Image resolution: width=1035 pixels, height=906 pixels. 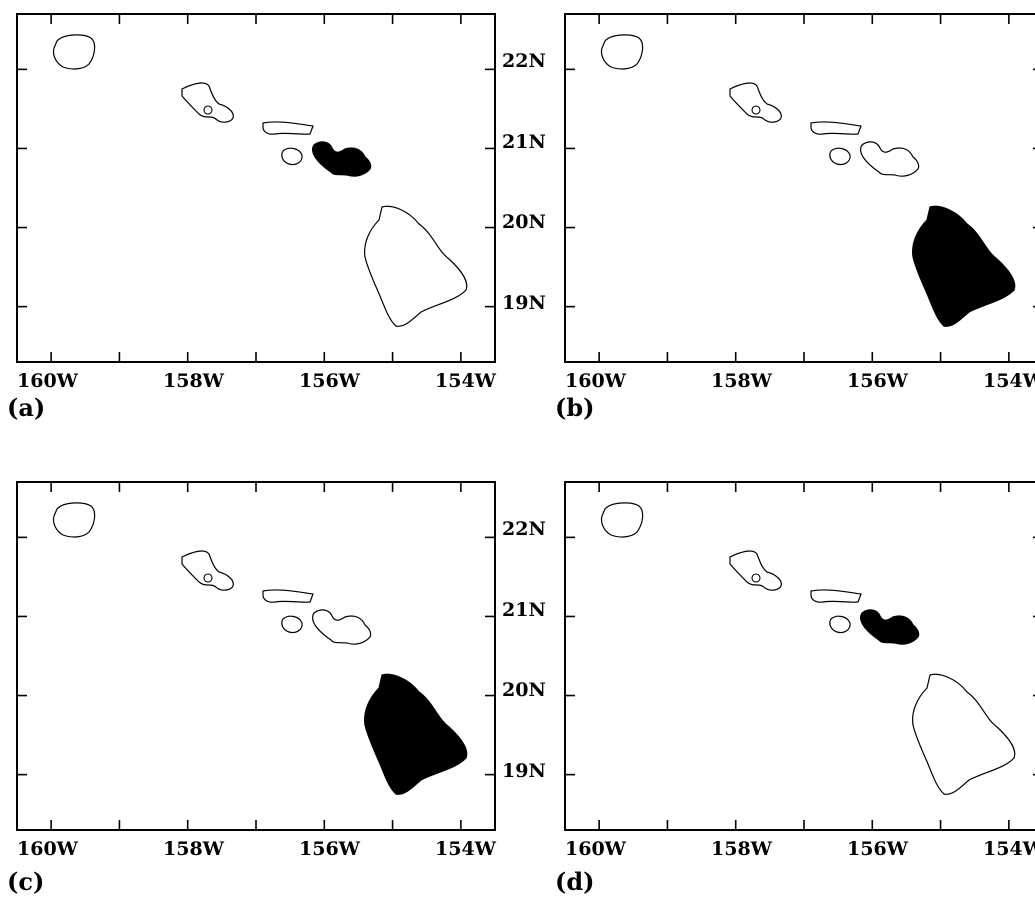 What do you see at coordinates (25, 881) in the screenshot?
I see `panel-label: (c)` at bounding box center [25, 881].